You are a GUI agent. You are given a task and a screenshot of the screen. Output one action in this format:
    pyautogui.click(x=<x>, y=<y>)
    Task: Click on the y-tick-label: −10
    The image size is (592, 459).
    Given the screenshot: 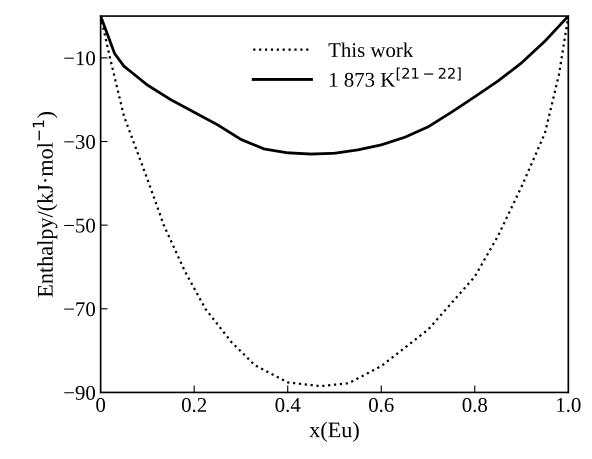 What is the action you would take?
    pyautogui.click(x=79, y=58)
    